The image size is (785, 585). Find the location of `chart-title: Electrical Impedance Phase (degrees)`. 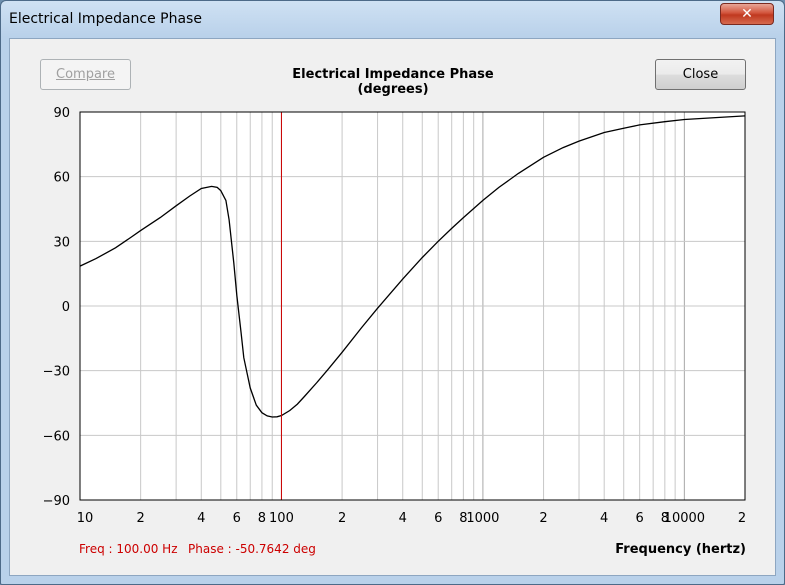

chart-title: Electrical Impedance Phase (degrees) is located at coordinates (393, 82).